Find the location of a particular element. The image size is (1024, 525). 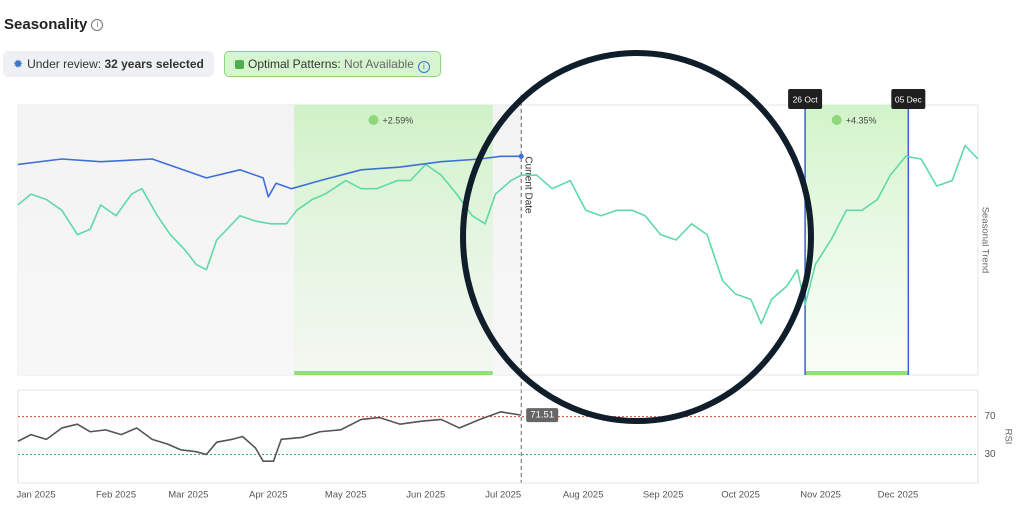

last-point is located at coordinates (521, 156).